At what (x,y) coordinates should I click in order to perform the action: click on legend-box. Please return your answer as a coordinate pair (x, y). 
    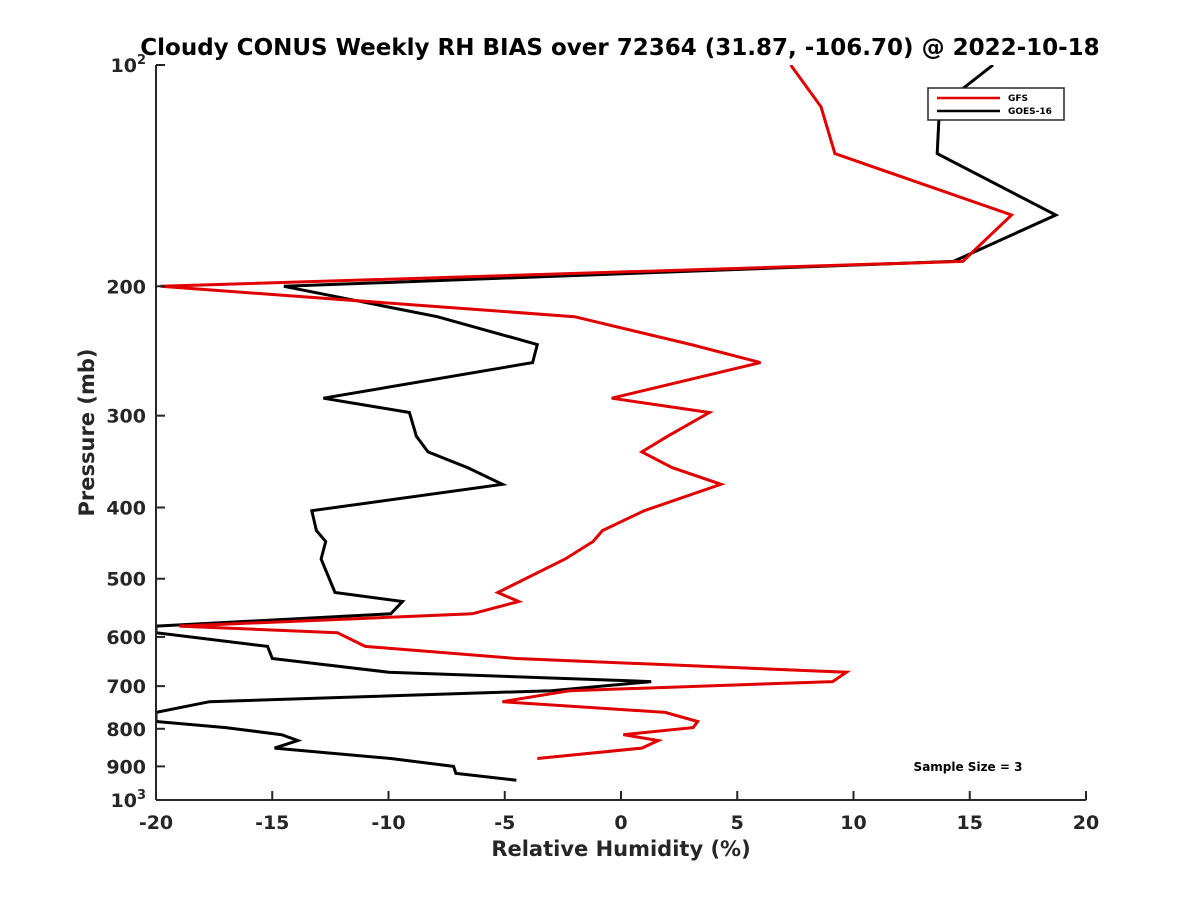
    Looking at the image, I should click on (996, 104).